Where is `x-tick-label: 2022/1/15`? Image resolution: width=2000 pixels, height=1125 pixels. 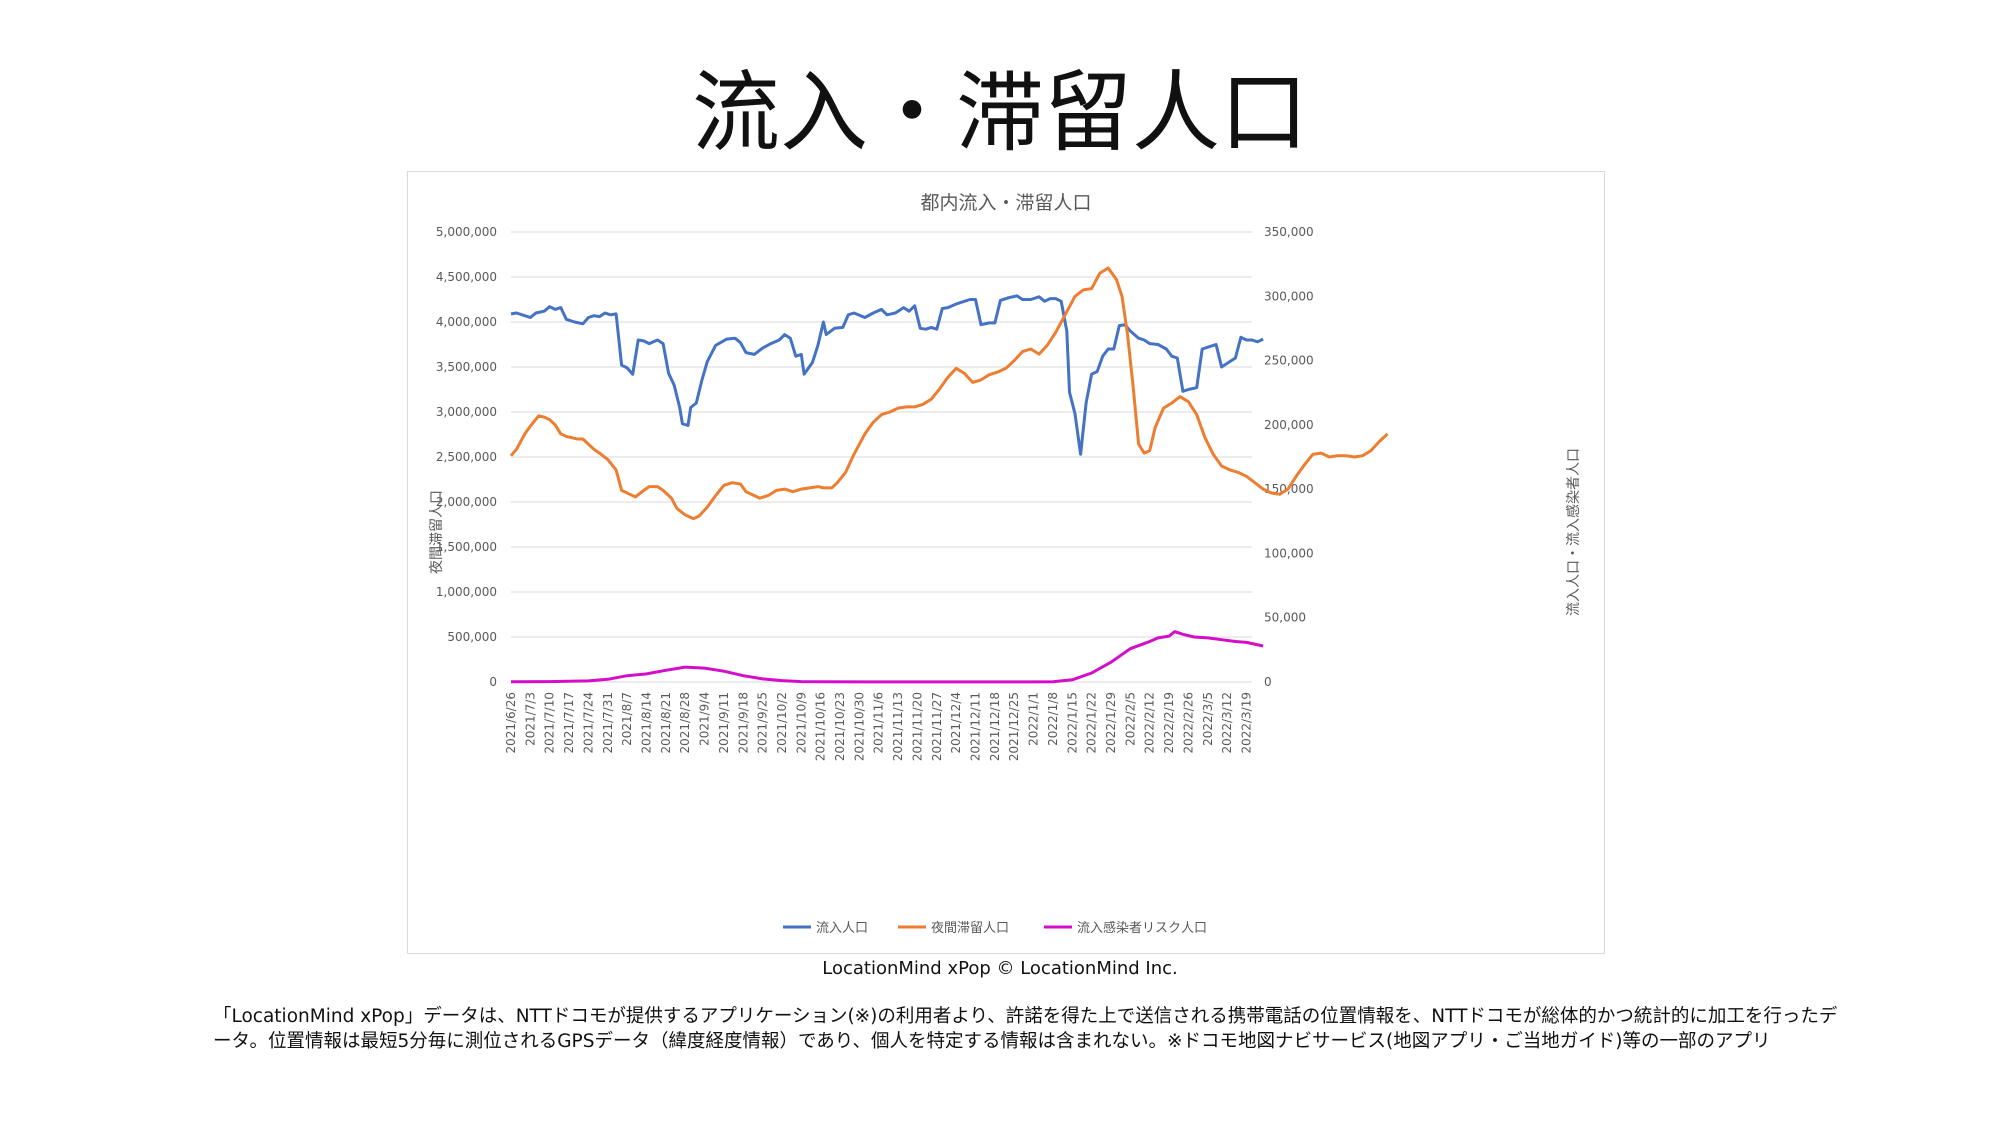 x-tick-label: 2022/1/15 is located at coordinates (1072, 723).